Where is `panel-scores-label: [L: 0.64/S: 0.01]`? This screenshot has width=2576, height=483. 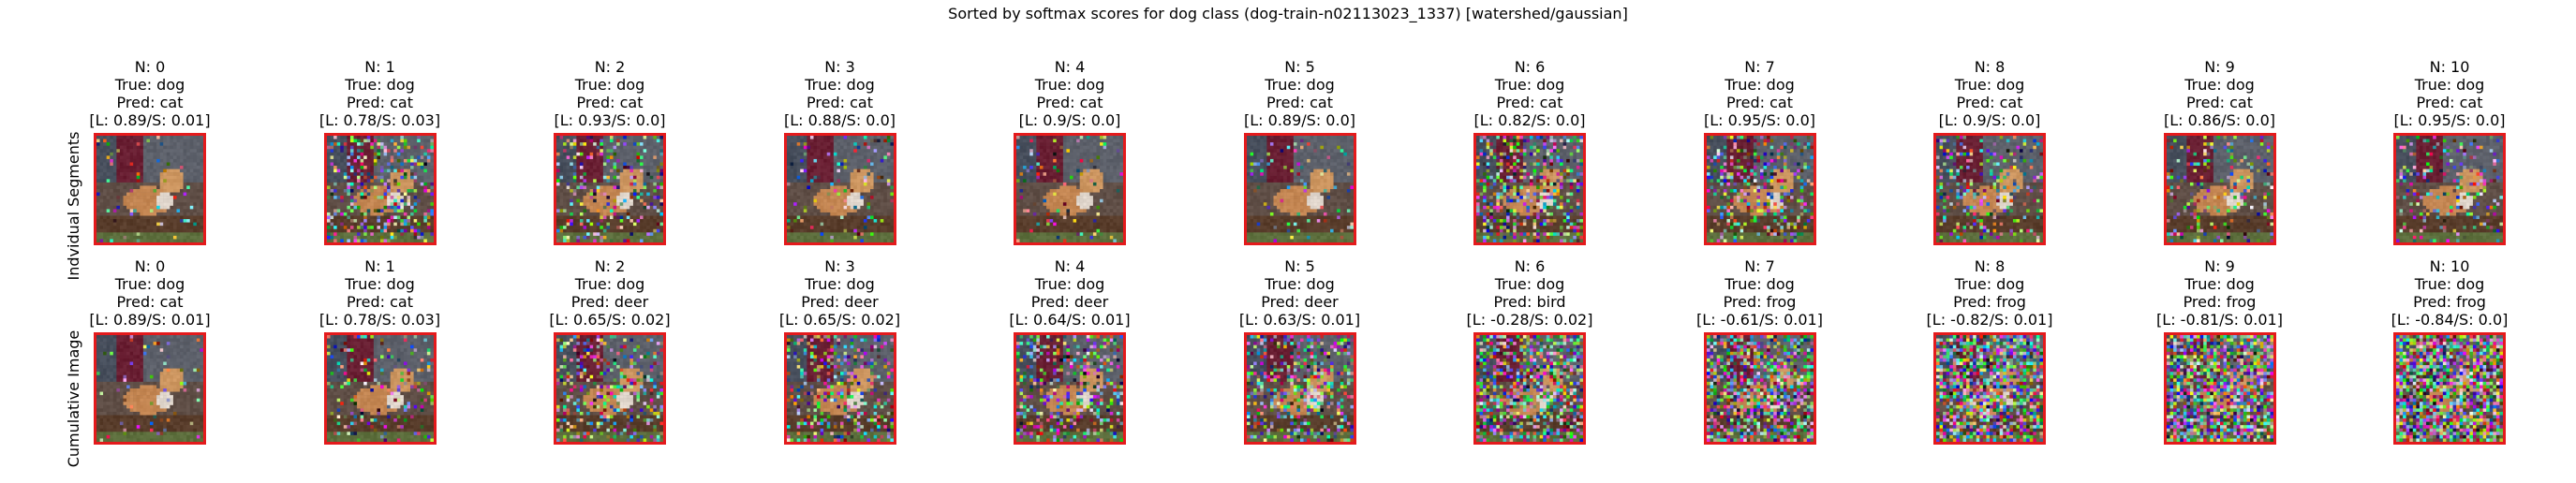
panel-scores-label: [L: 0.64/S: 0.01] is located at coordinates (1070, 320).